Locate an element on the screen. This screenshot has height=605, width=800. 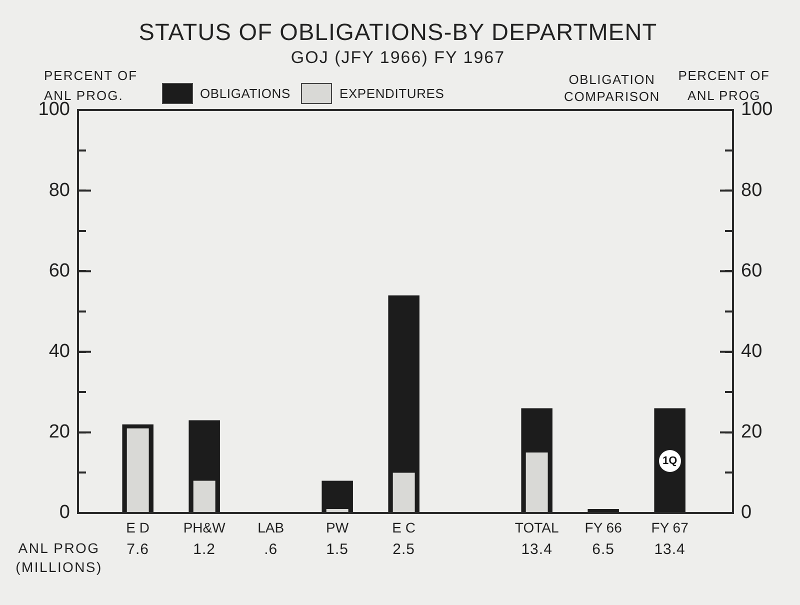
x-tick-label: E C is located at coordinates (404, 527).